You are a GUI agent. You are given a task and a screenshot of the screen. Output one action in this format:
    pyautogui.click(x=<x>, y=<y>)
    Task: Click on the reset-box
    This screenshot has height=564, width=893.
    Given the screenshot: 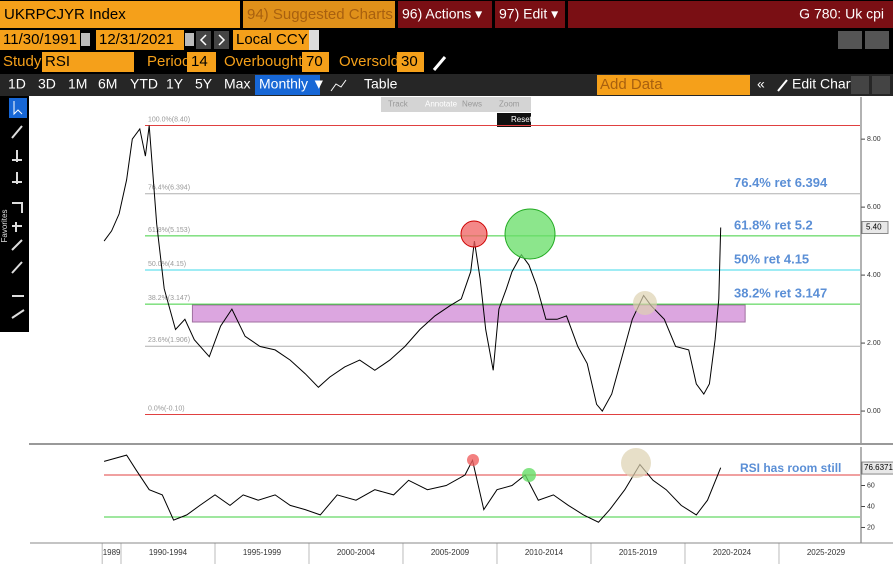 What is the action you would take?
    pyautogui.click(x=514, y=120)
    